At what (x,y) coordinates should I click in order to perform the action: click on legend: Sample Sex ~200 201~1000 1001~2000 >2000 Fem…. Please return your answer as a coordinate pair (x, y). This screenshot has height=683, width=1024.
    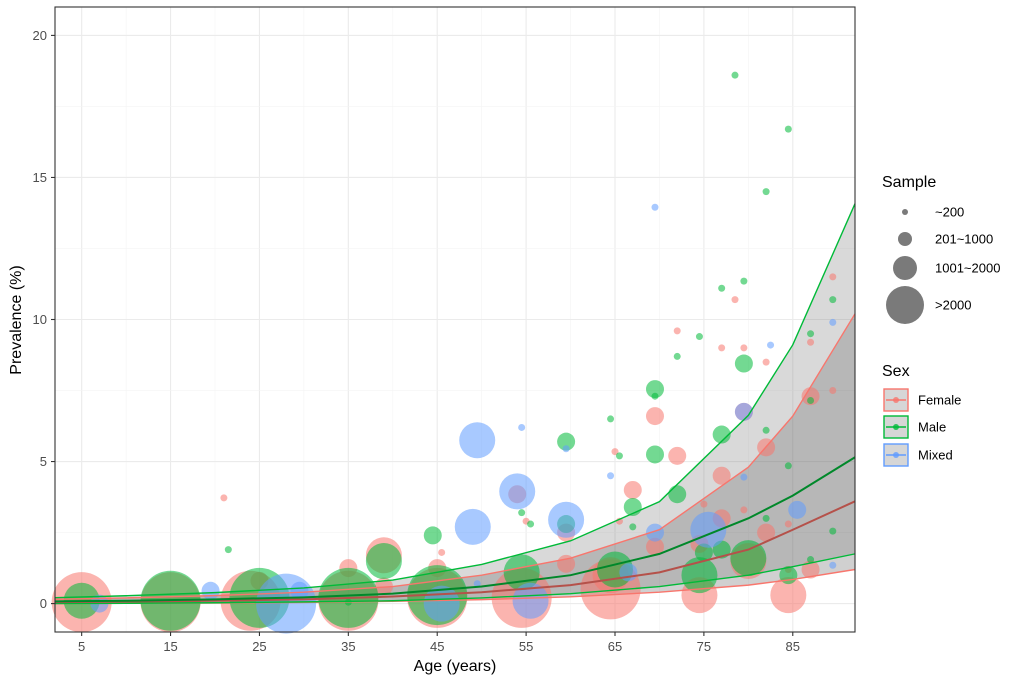
    Looking at the image, I should click on (941, 320).